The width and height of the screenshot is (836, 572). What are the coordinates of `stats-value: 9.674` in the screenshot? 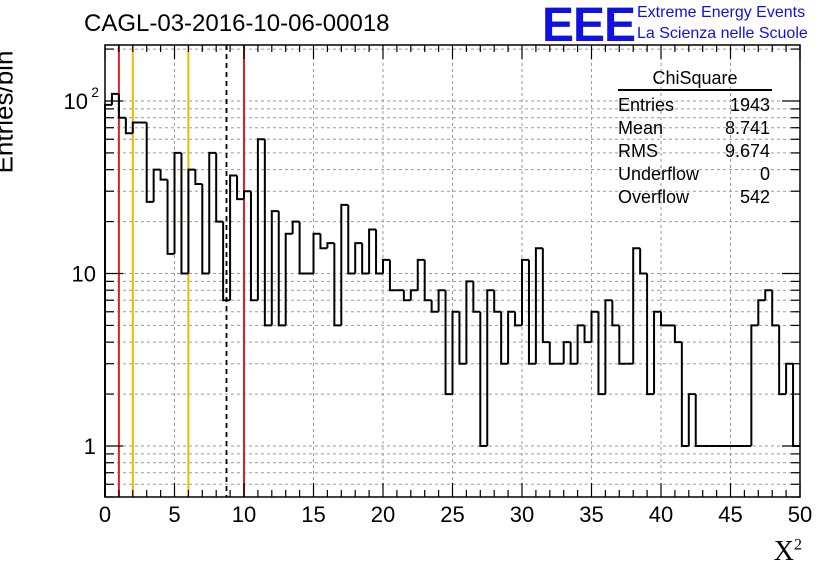 It's located at (747, 151).